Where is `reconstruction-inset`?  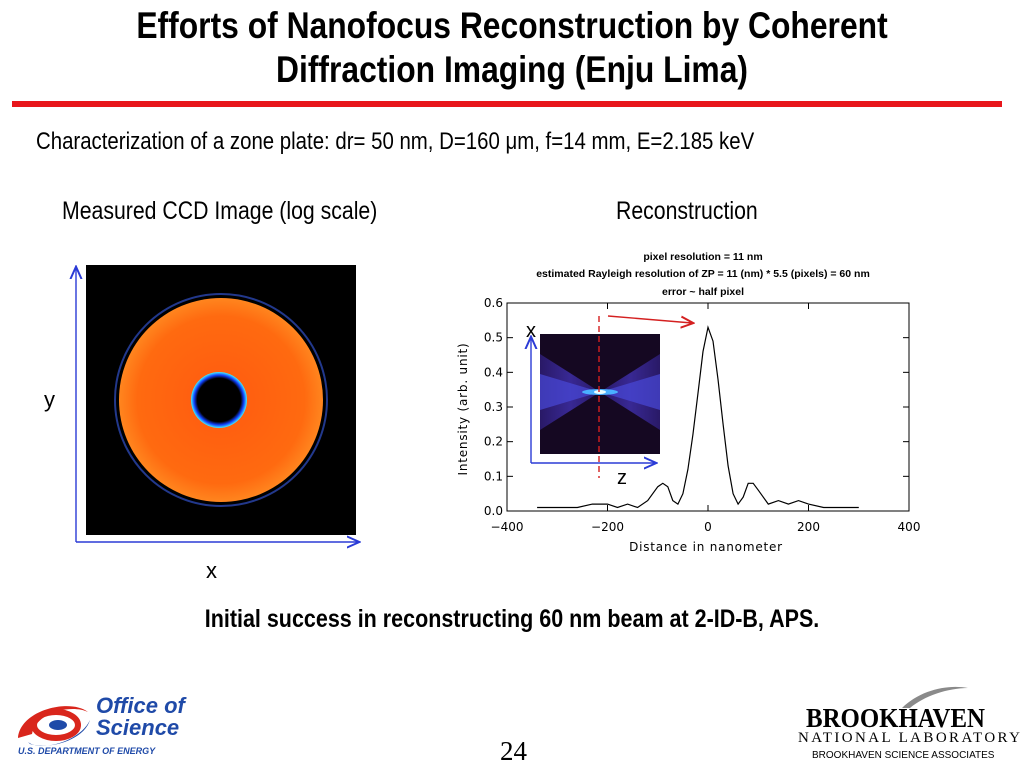
reconstruction-inset is located at coordinates (600, 397).